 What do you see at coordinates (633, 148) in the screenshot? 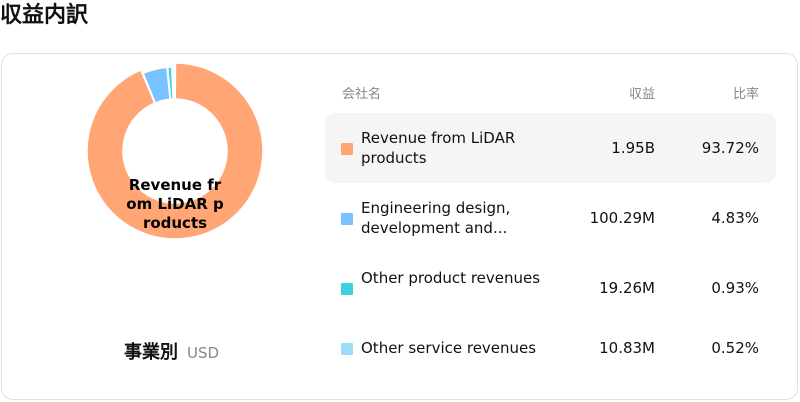
I see `row-revenue: 1.95B` at bounding box center [633, 148].